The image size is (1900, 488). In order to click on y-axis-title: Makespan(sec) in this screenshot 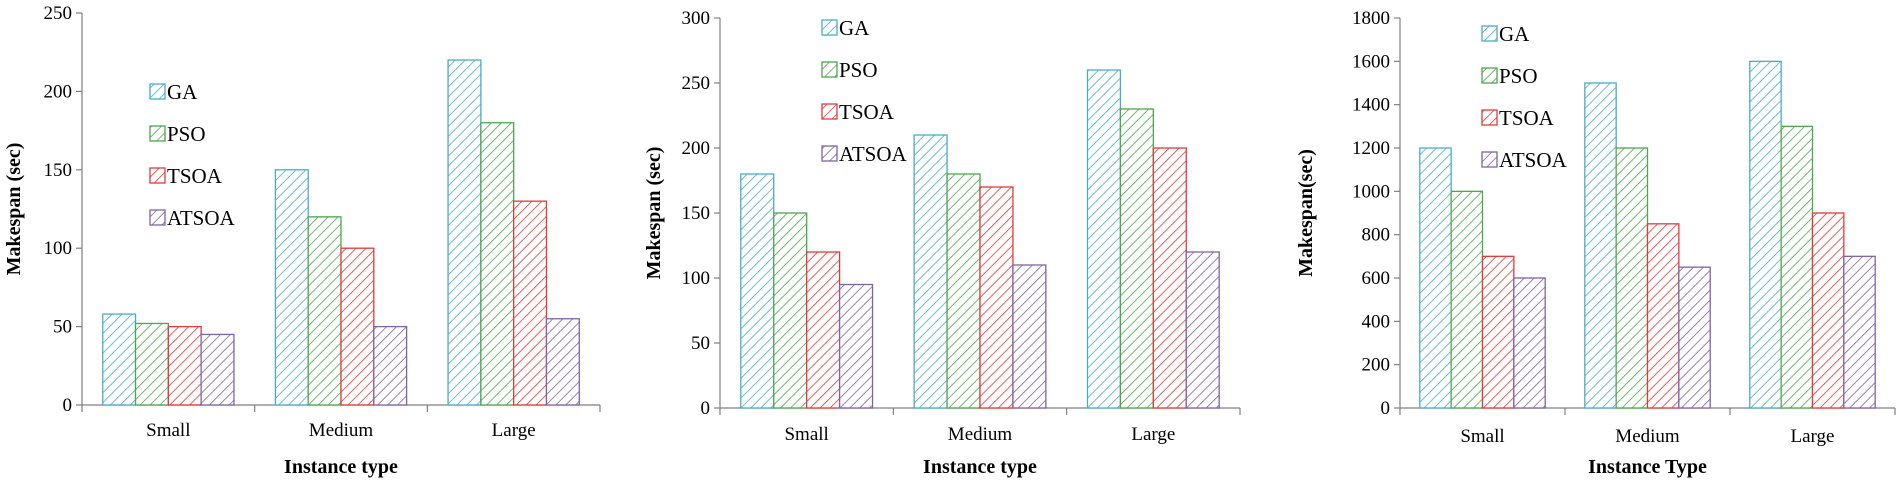, I will do `click(1306, 213)`.